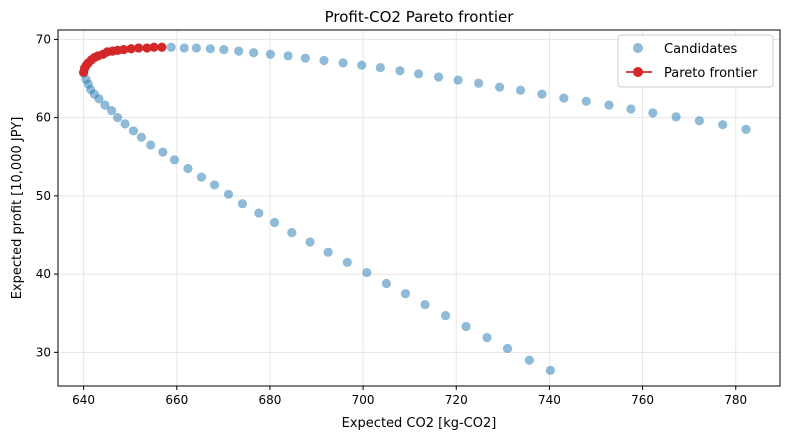  Describe the element at coordinates (735, 400) in the screenshot. I see `x-tick-label: 780` at that location.